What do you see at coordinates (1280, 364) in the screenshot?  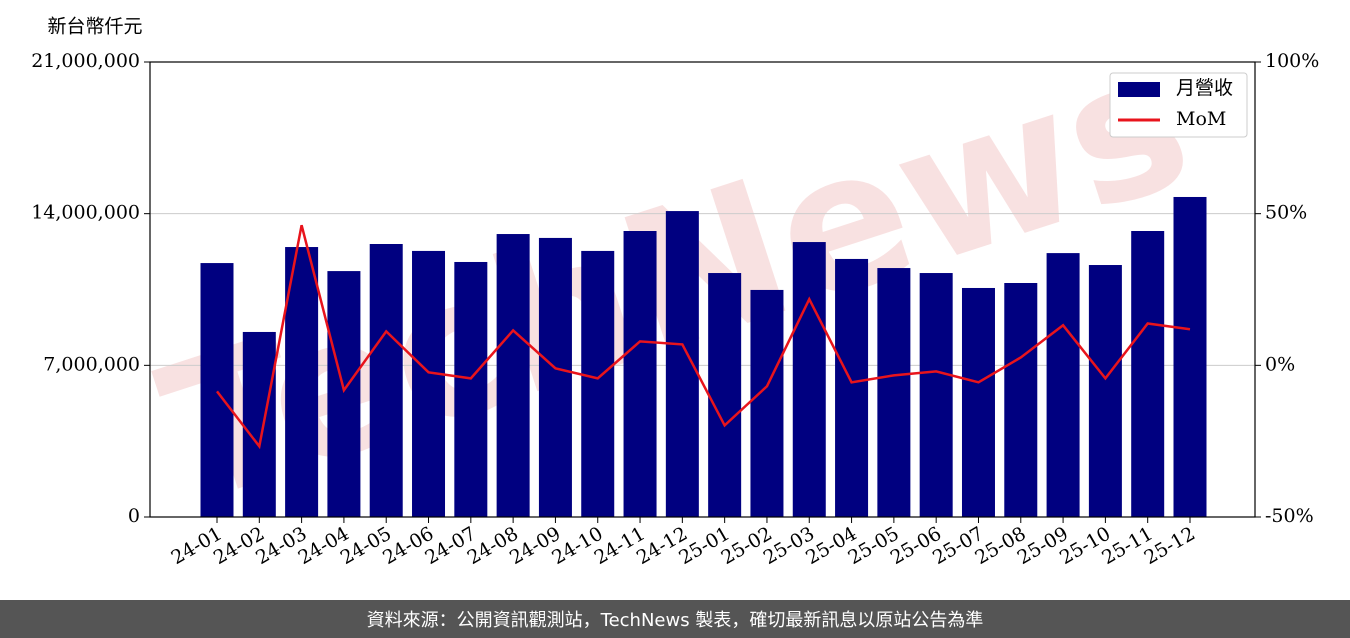 I see `y2-tick-label: 0%` at bounding box center [1280, 364].